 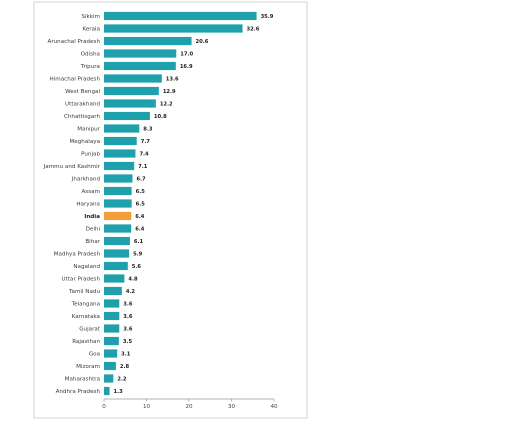 I want to click on bar-telangana, so click(x=112, y=303).